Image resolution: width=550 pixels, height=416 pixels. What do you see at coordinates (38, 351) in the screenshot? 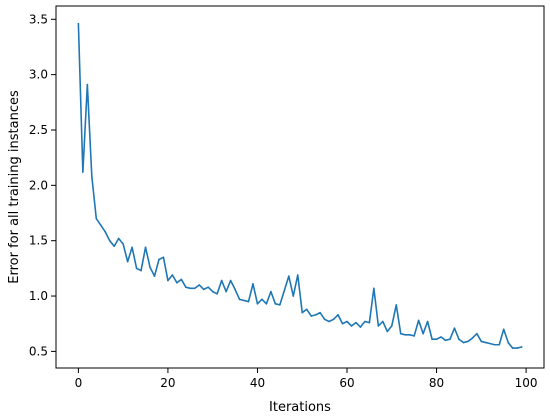
I see `y-tick-label: 0.5` at bounding box center [38, 351].